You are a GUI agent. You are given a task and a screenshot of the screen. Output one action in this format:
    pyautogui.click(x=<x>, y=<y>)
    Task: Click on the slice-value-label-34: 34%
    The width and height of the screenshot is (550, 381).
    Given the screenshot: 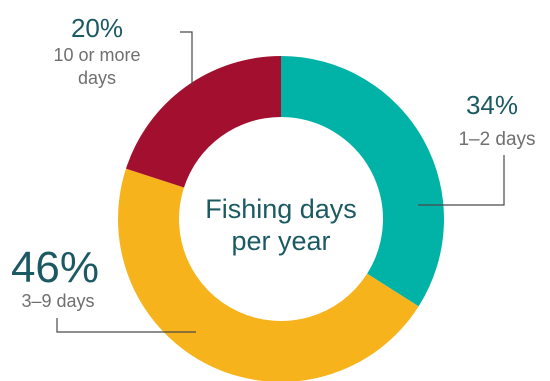 What is the action you would take?
    pyautogui.click(x=492, y=105)
    